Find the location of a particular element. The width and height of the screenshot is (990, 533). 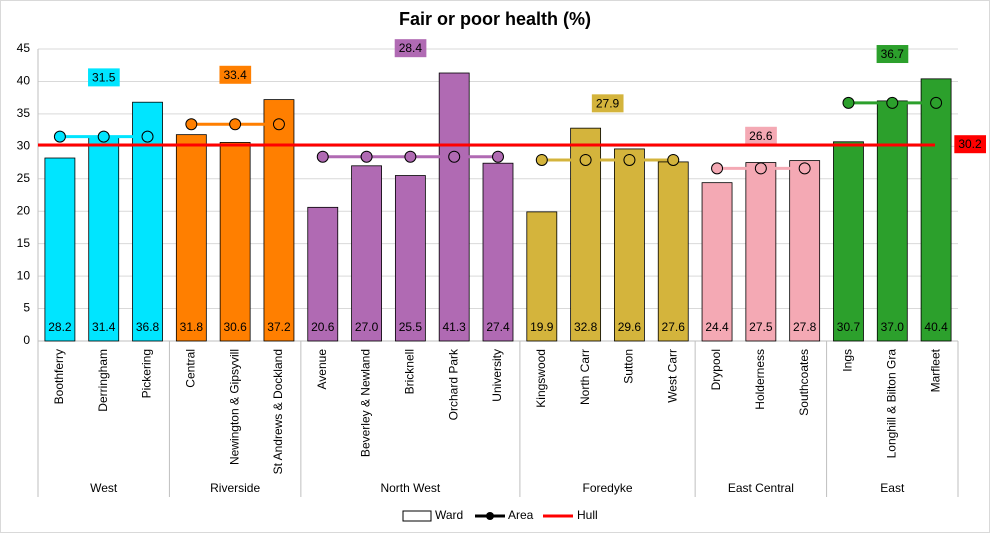

value-label: 41.3 is located at coordinates (455, 327).